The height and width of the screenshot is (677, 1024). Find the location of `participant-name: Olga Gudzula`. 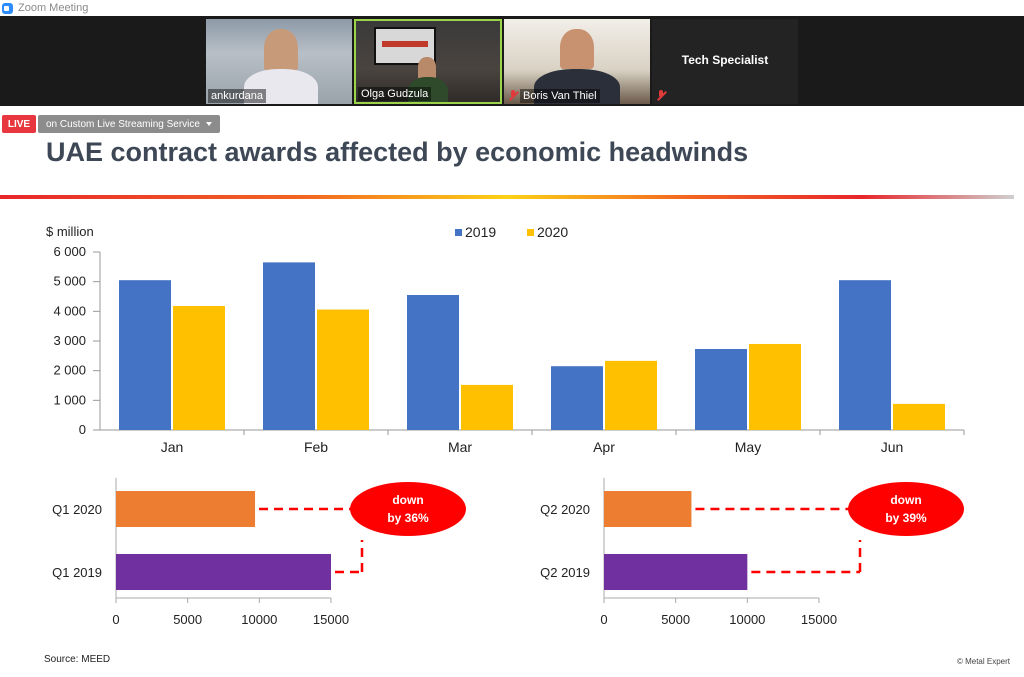

participant-name: Olga Gudzula is located at coordinates (395, 94).